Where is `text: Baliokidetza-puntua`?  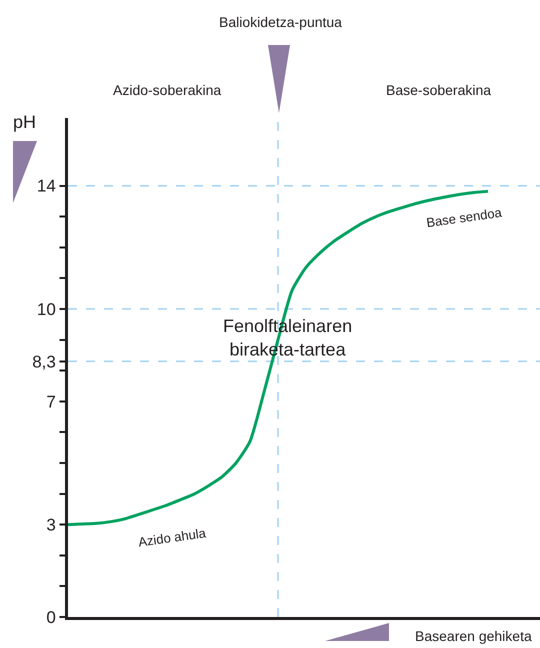
text: Baliokidetza-puntua is located at coordinates (280, 22).